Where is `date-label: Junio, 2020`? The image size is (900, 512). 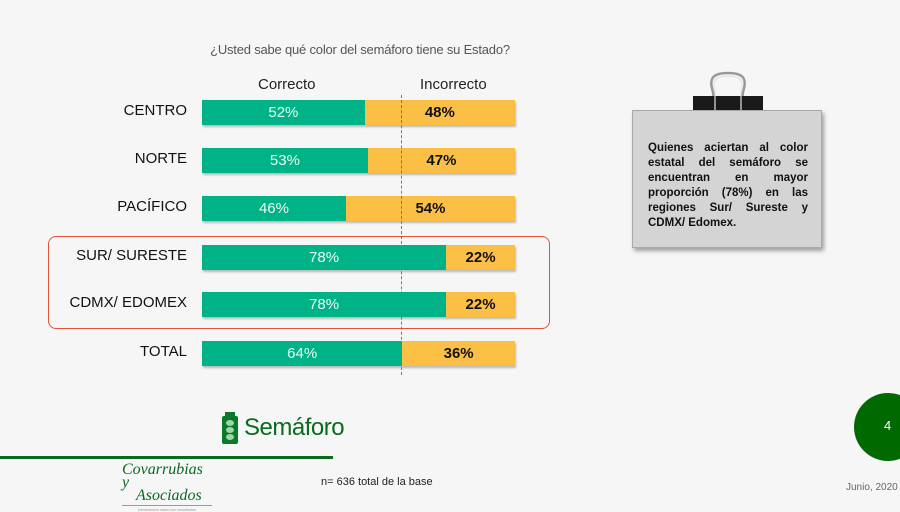
date-label: Junio, 2020 is located at coordinates (872, 487).